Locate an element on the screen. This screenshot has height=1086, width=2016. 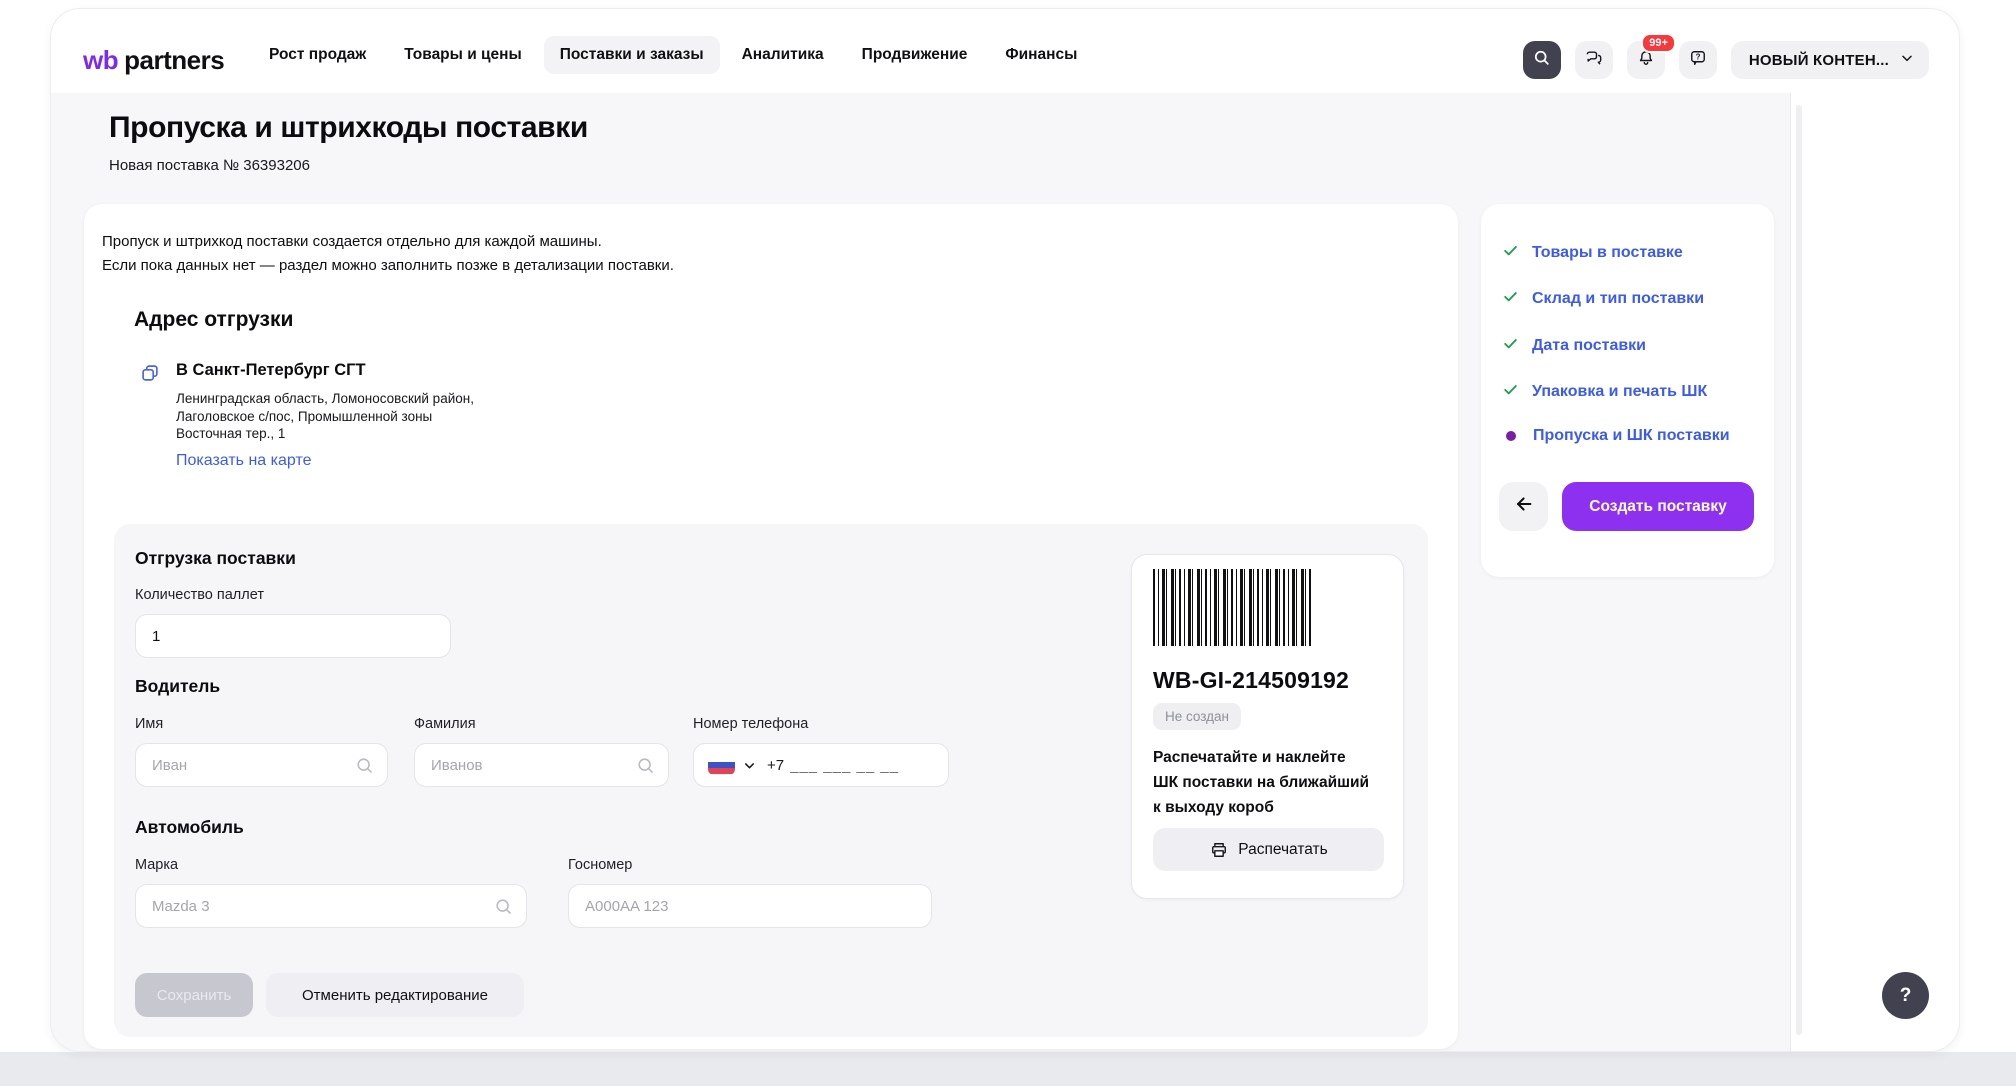
step-label: Пропуска и ШК поставки is located at coordinates (1631, 435).